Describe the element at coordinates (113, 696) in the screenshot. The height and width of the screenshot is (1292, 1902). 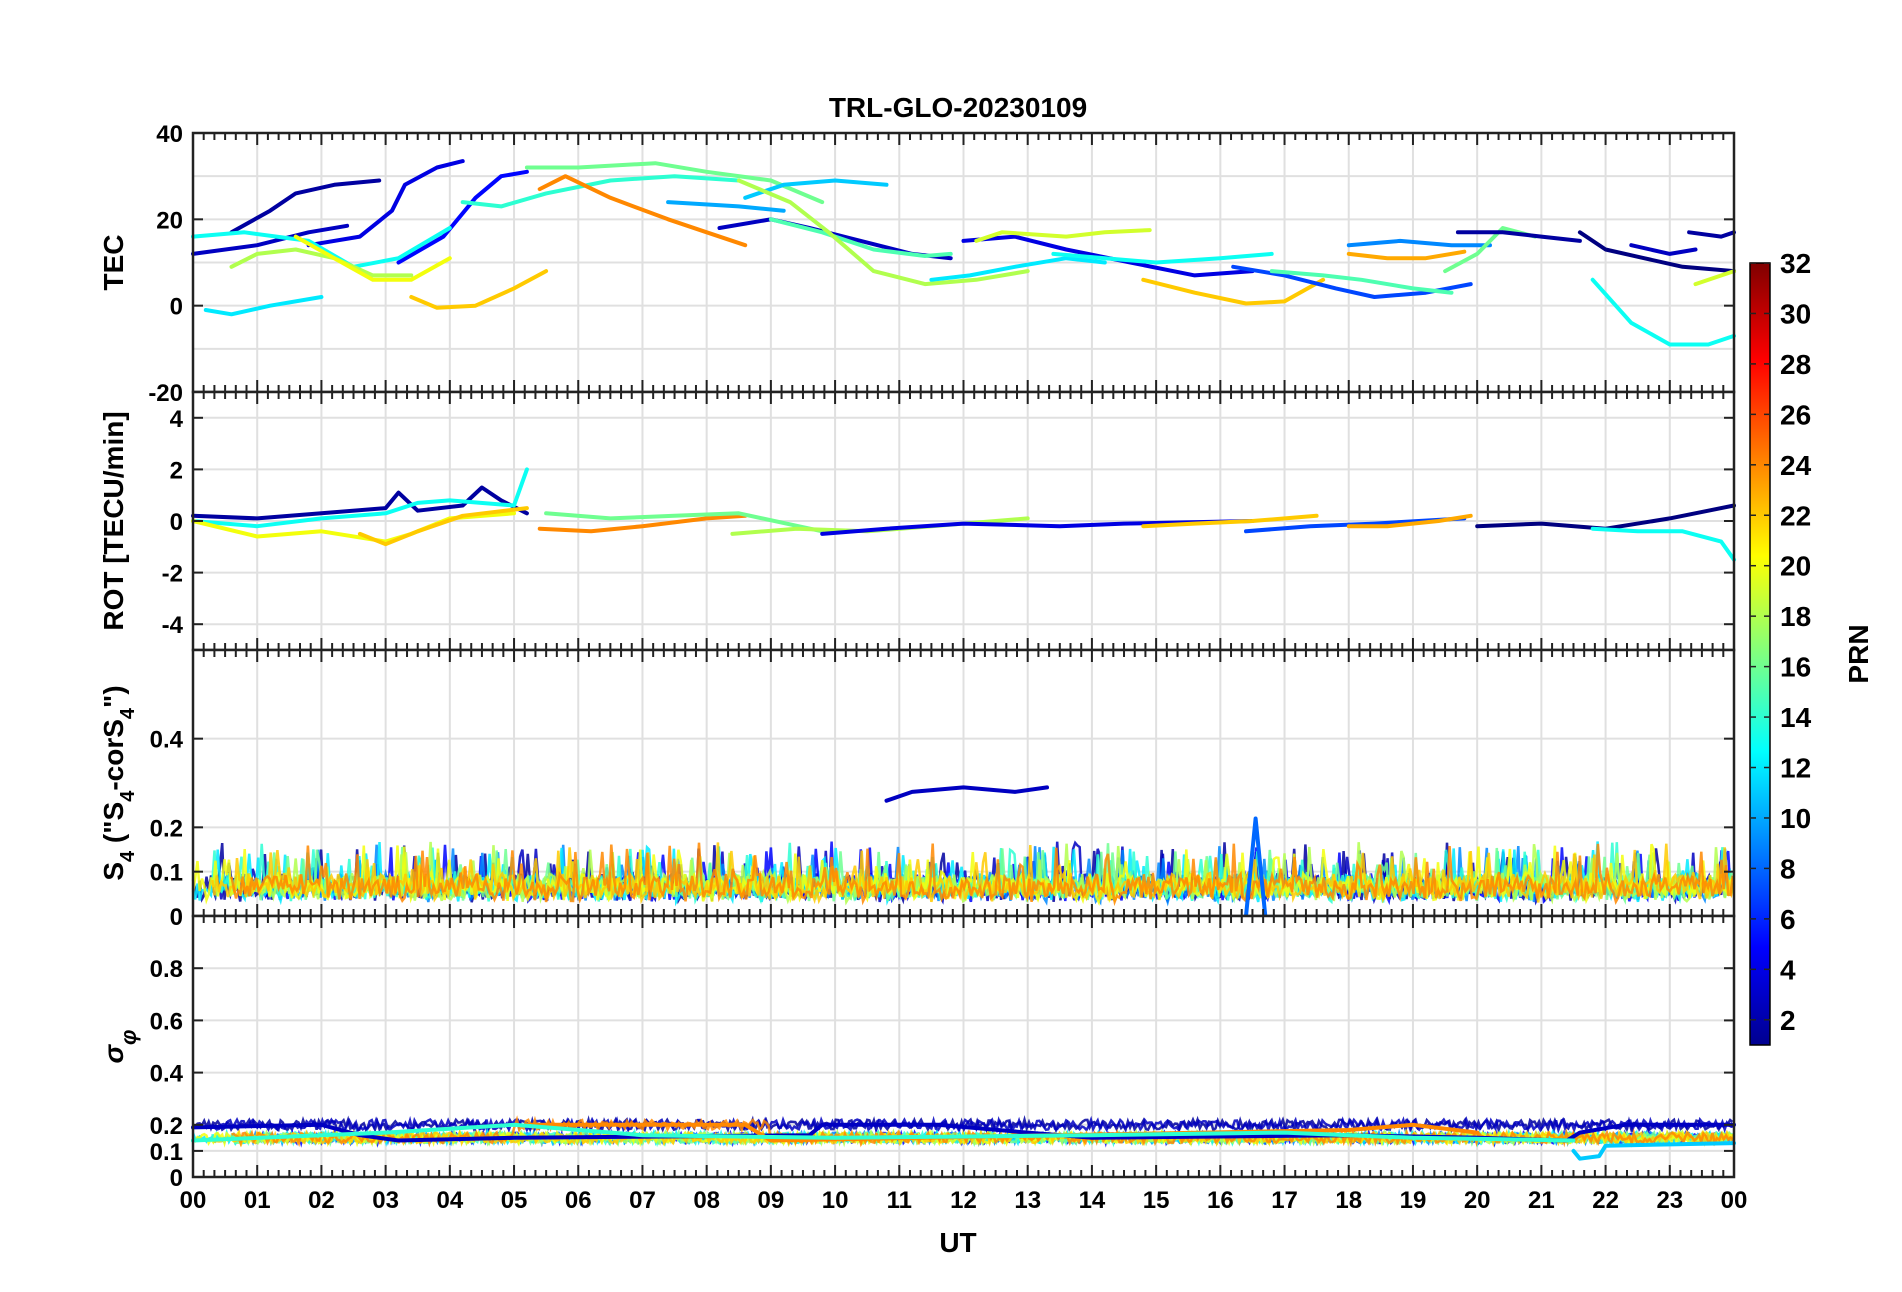
I see `y-axis-label-part: ")` at that location.